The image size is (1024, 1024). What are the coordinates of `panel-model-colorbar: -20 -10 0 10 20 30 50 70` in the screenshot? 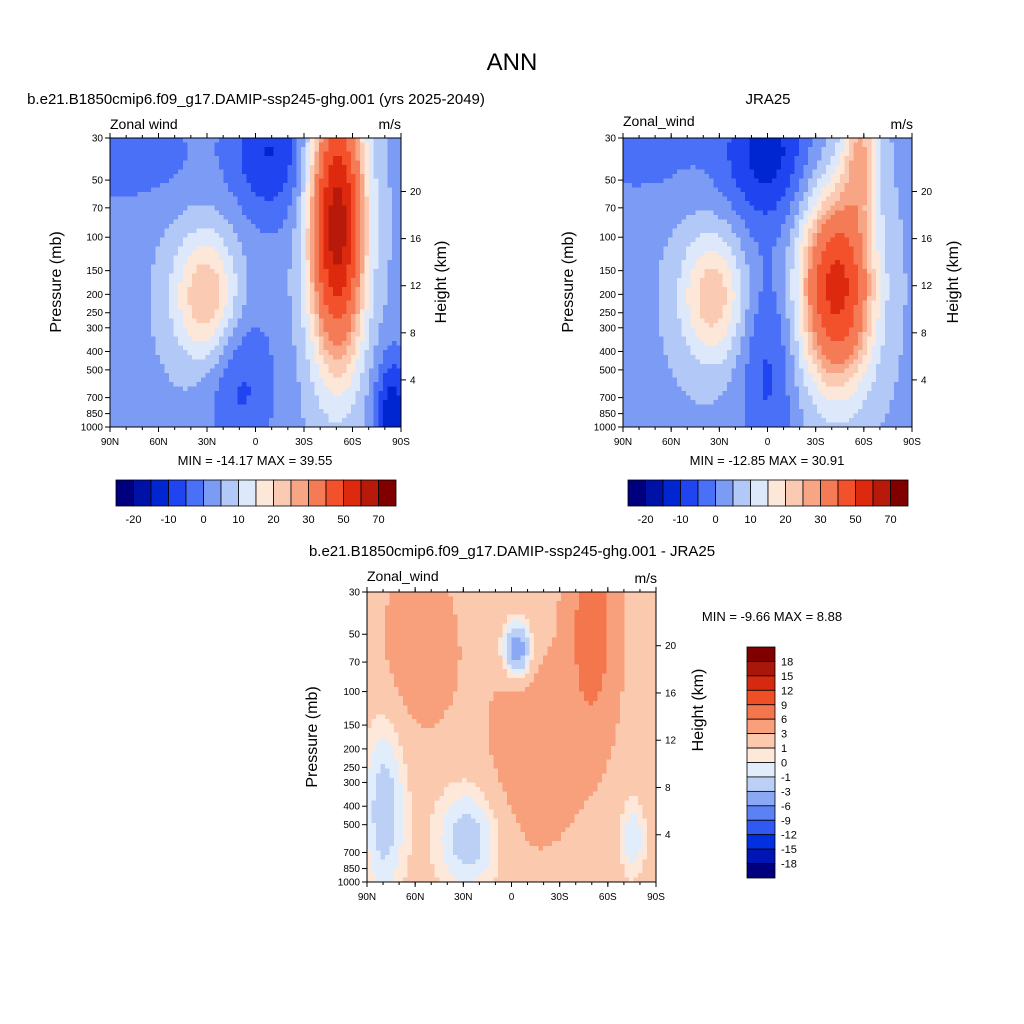 It's located at (256, 502).